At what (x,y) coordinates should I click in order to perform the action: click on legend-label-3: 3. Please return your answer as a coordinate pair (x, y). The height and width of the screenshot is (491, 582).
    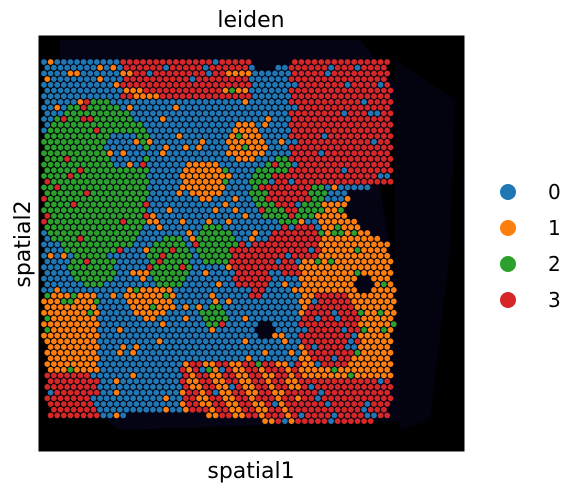
    Looking at the image, I should click on (554, 300).